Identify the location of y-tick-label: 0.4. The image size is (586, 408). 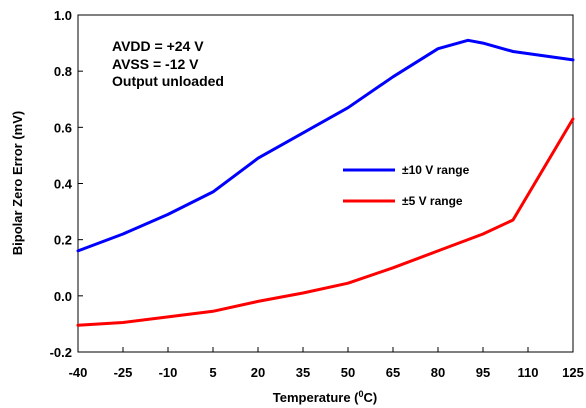
(63, 184).